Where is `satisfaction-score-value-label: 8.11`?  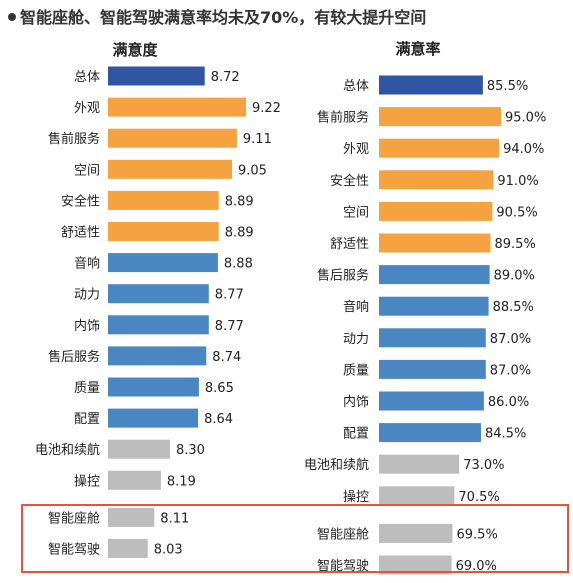
satisfaction-score-value-label: 8.11 is located at coordinates (174, 518).